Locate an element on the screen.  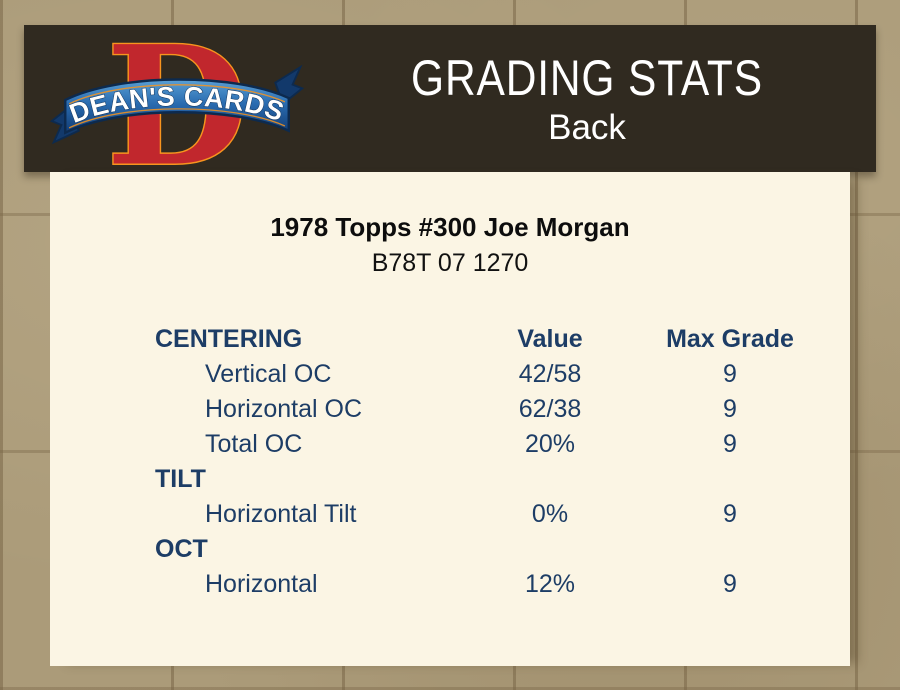
deans-cards-logo-svg: D DEAN'S CARDS is located at coordinates (177, 106).